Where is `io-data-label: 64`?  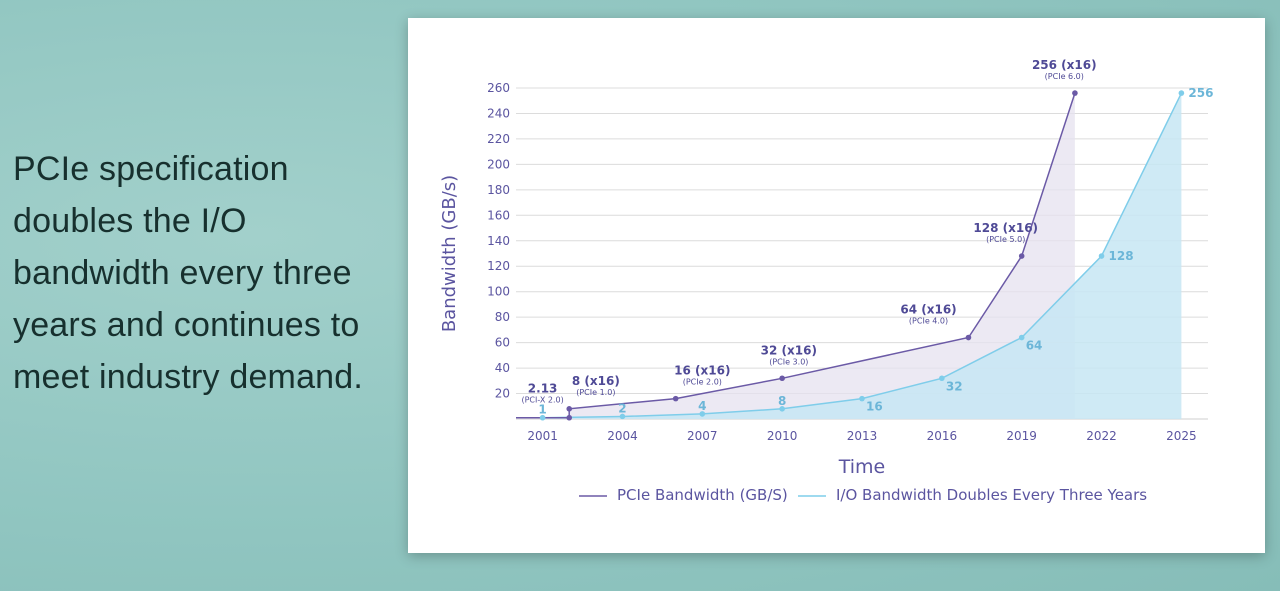 io-data-label: 64 is located at coordinates (1034, 346).